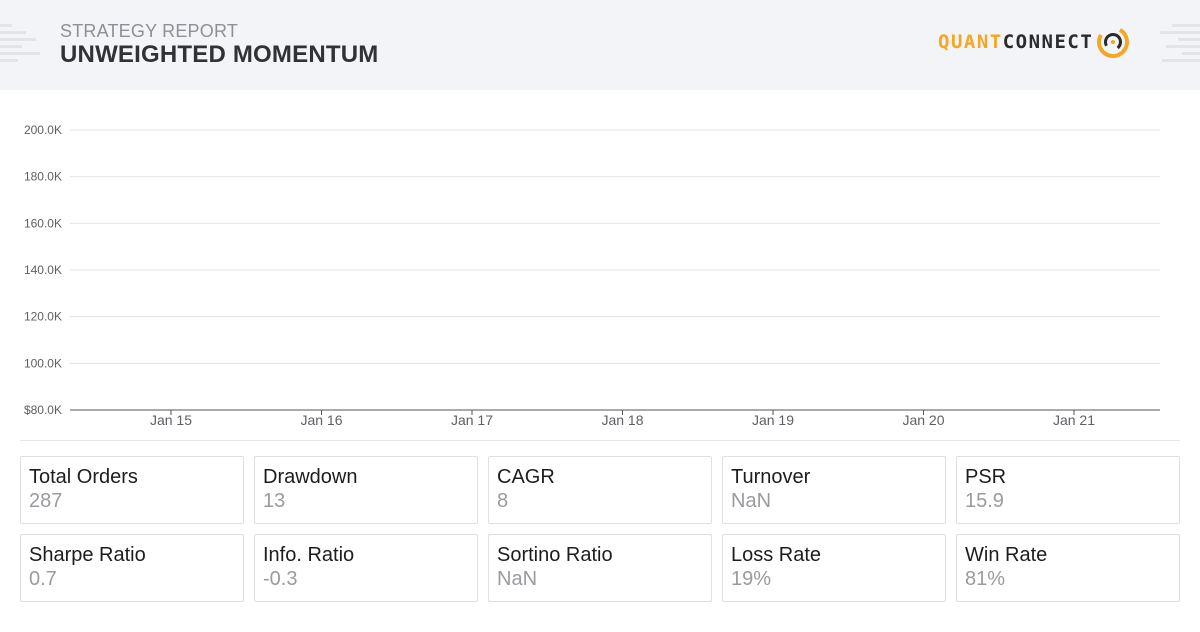  Describe the element at coordinates (1006, 555) in the screenshot. I see `metric-label: Win Rate` at that location.